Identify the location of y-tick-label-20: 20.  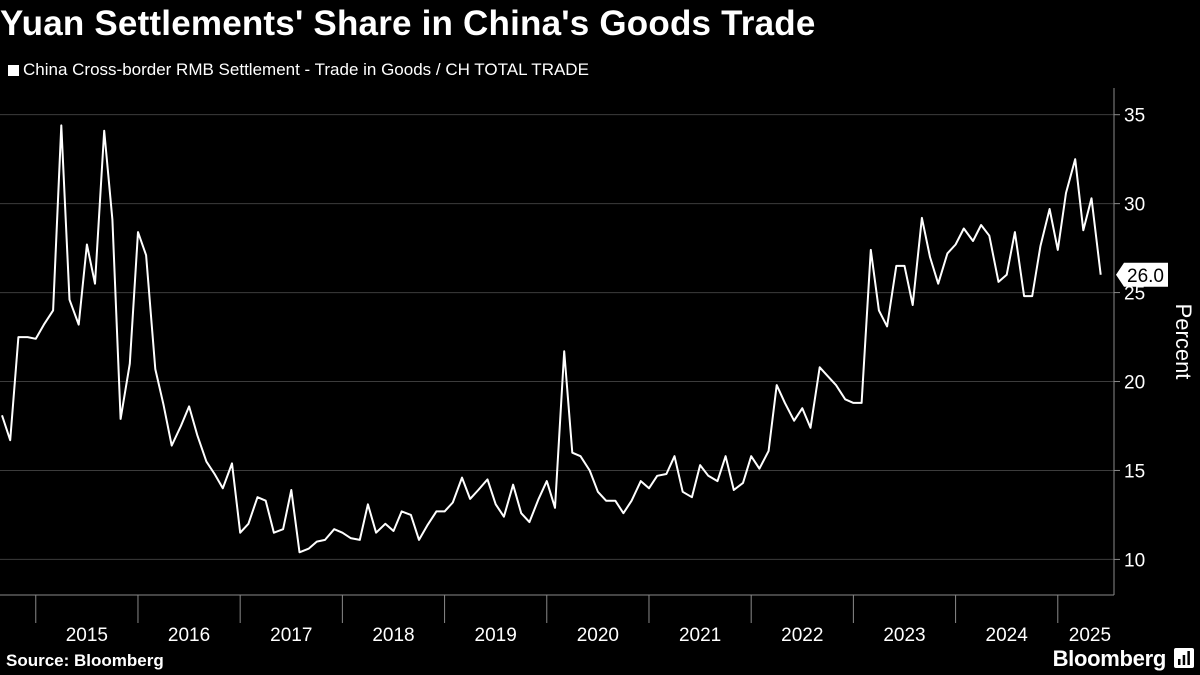
(1134, 383).